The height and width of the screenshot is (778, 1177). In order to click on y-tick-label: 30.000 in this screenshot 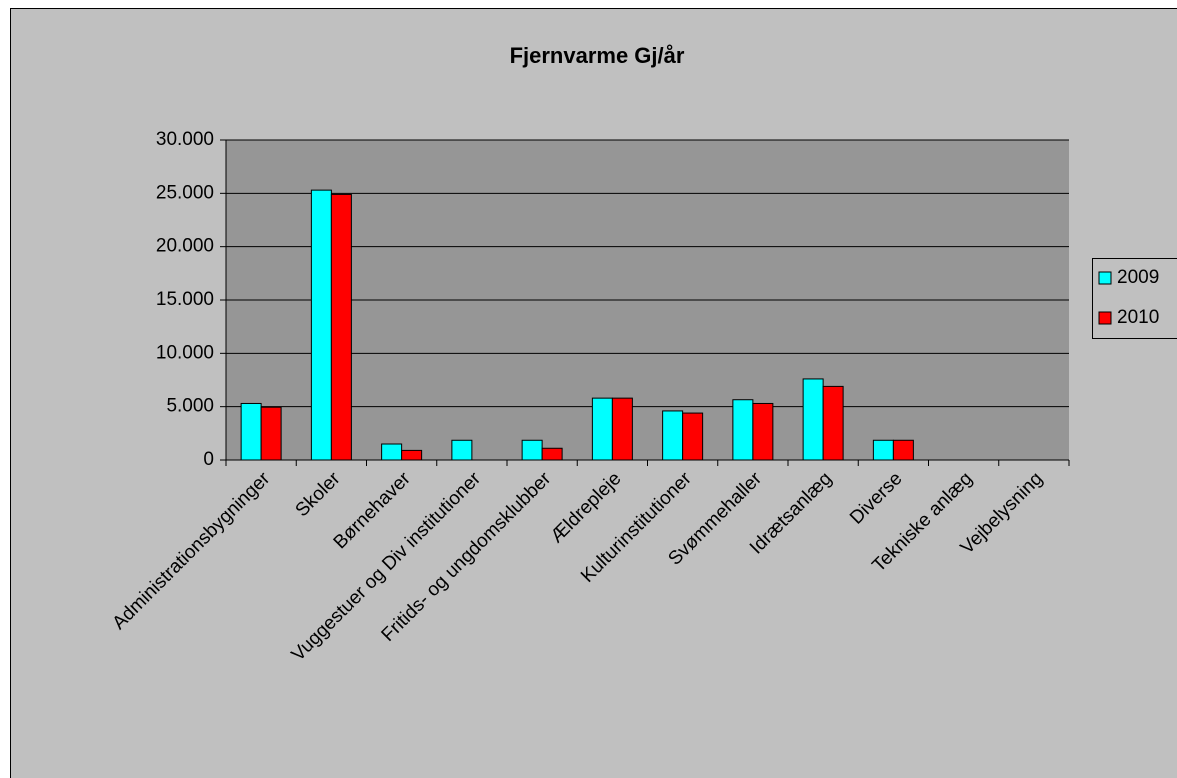, I will do `click(185, 139)`.